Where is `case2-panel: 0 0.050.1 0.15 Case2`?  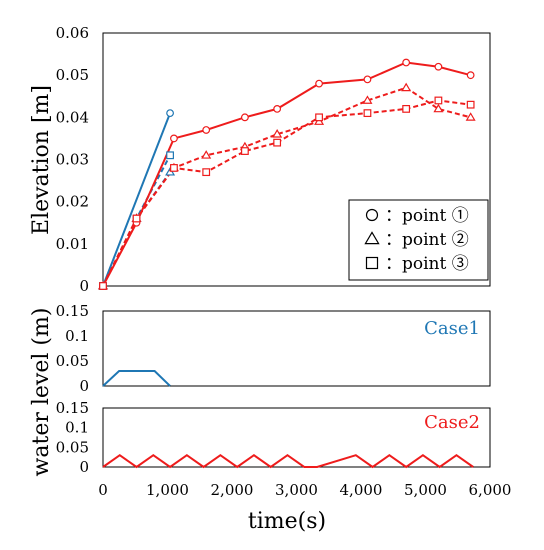
case2-panel: 0 0.050.1 0.15 Case2 is located at coordinates (273, 437).